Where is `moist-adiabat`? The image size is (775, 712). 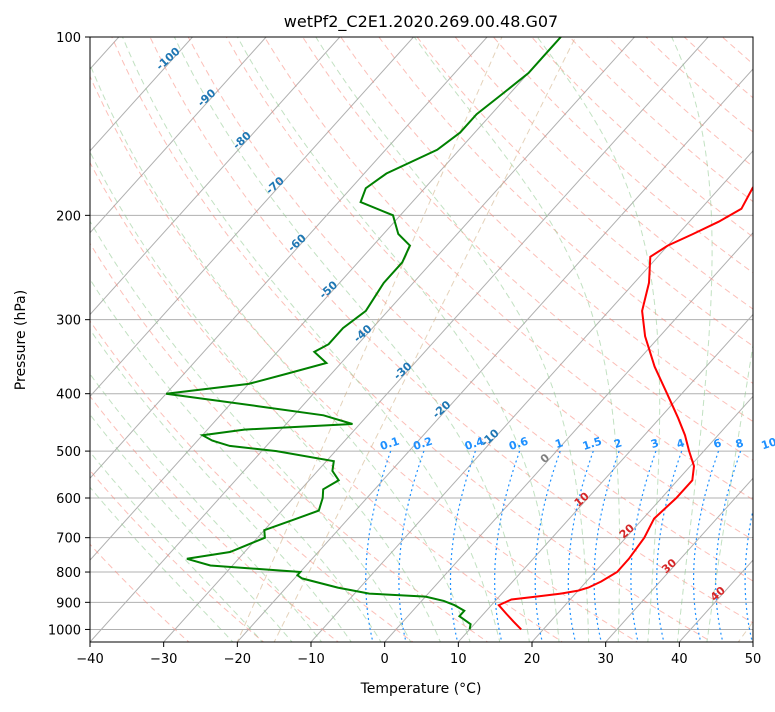
moist-adiabat is located at coordinates (741, 334).